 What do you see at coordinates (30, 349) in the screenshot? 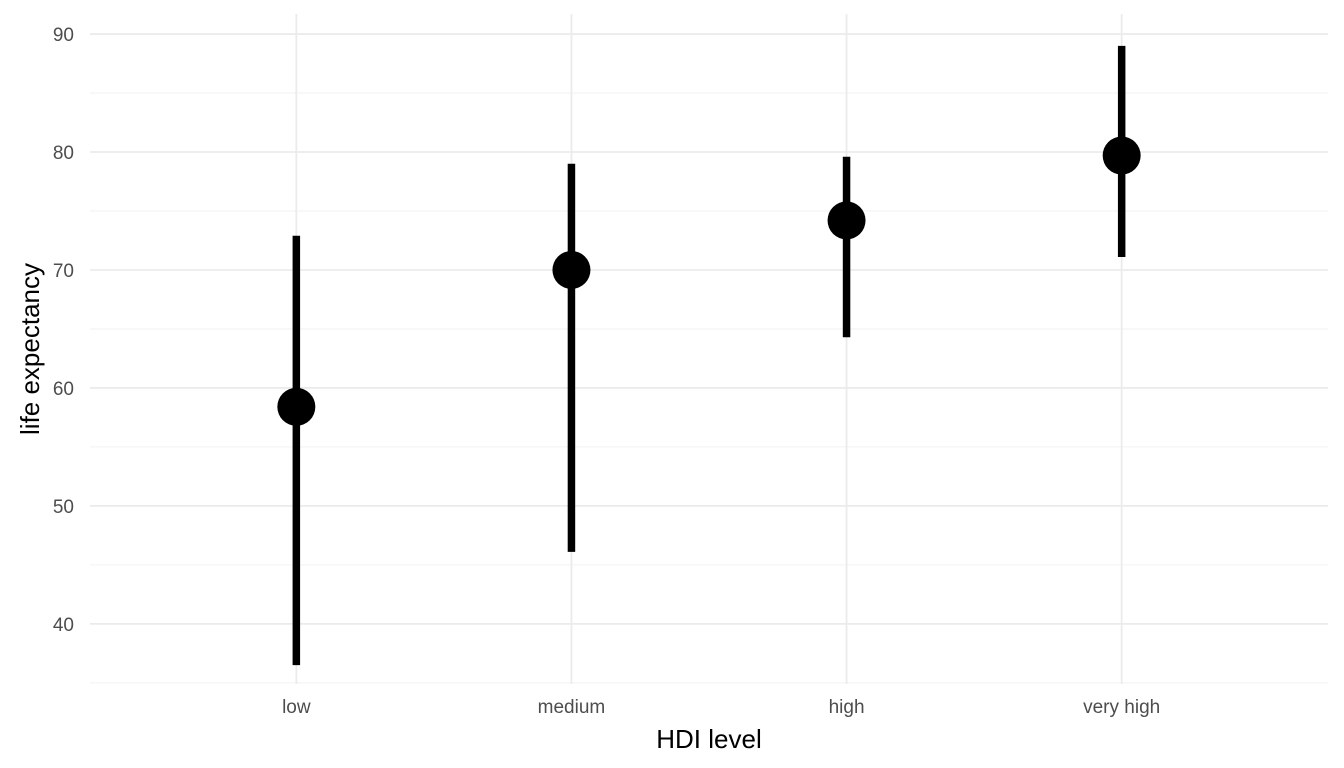
I see `y-axis-title: life expectancy` at bounding box center [30, 349].